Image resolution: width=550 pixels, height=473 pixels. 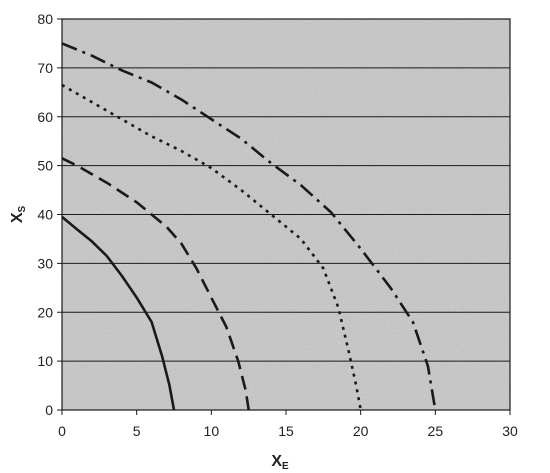 I want to click on y-tick-label-0: 0, so click(x=49, y=410).